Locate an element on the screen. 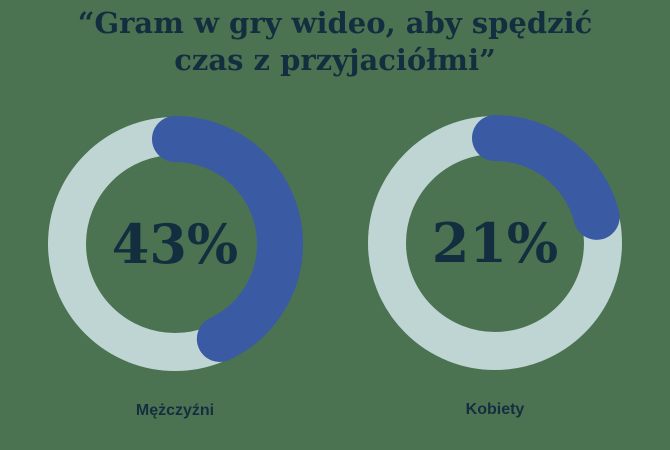 This screenshot has height=450, width=670. percent-value: 43% is located at coordinates (175, 244).